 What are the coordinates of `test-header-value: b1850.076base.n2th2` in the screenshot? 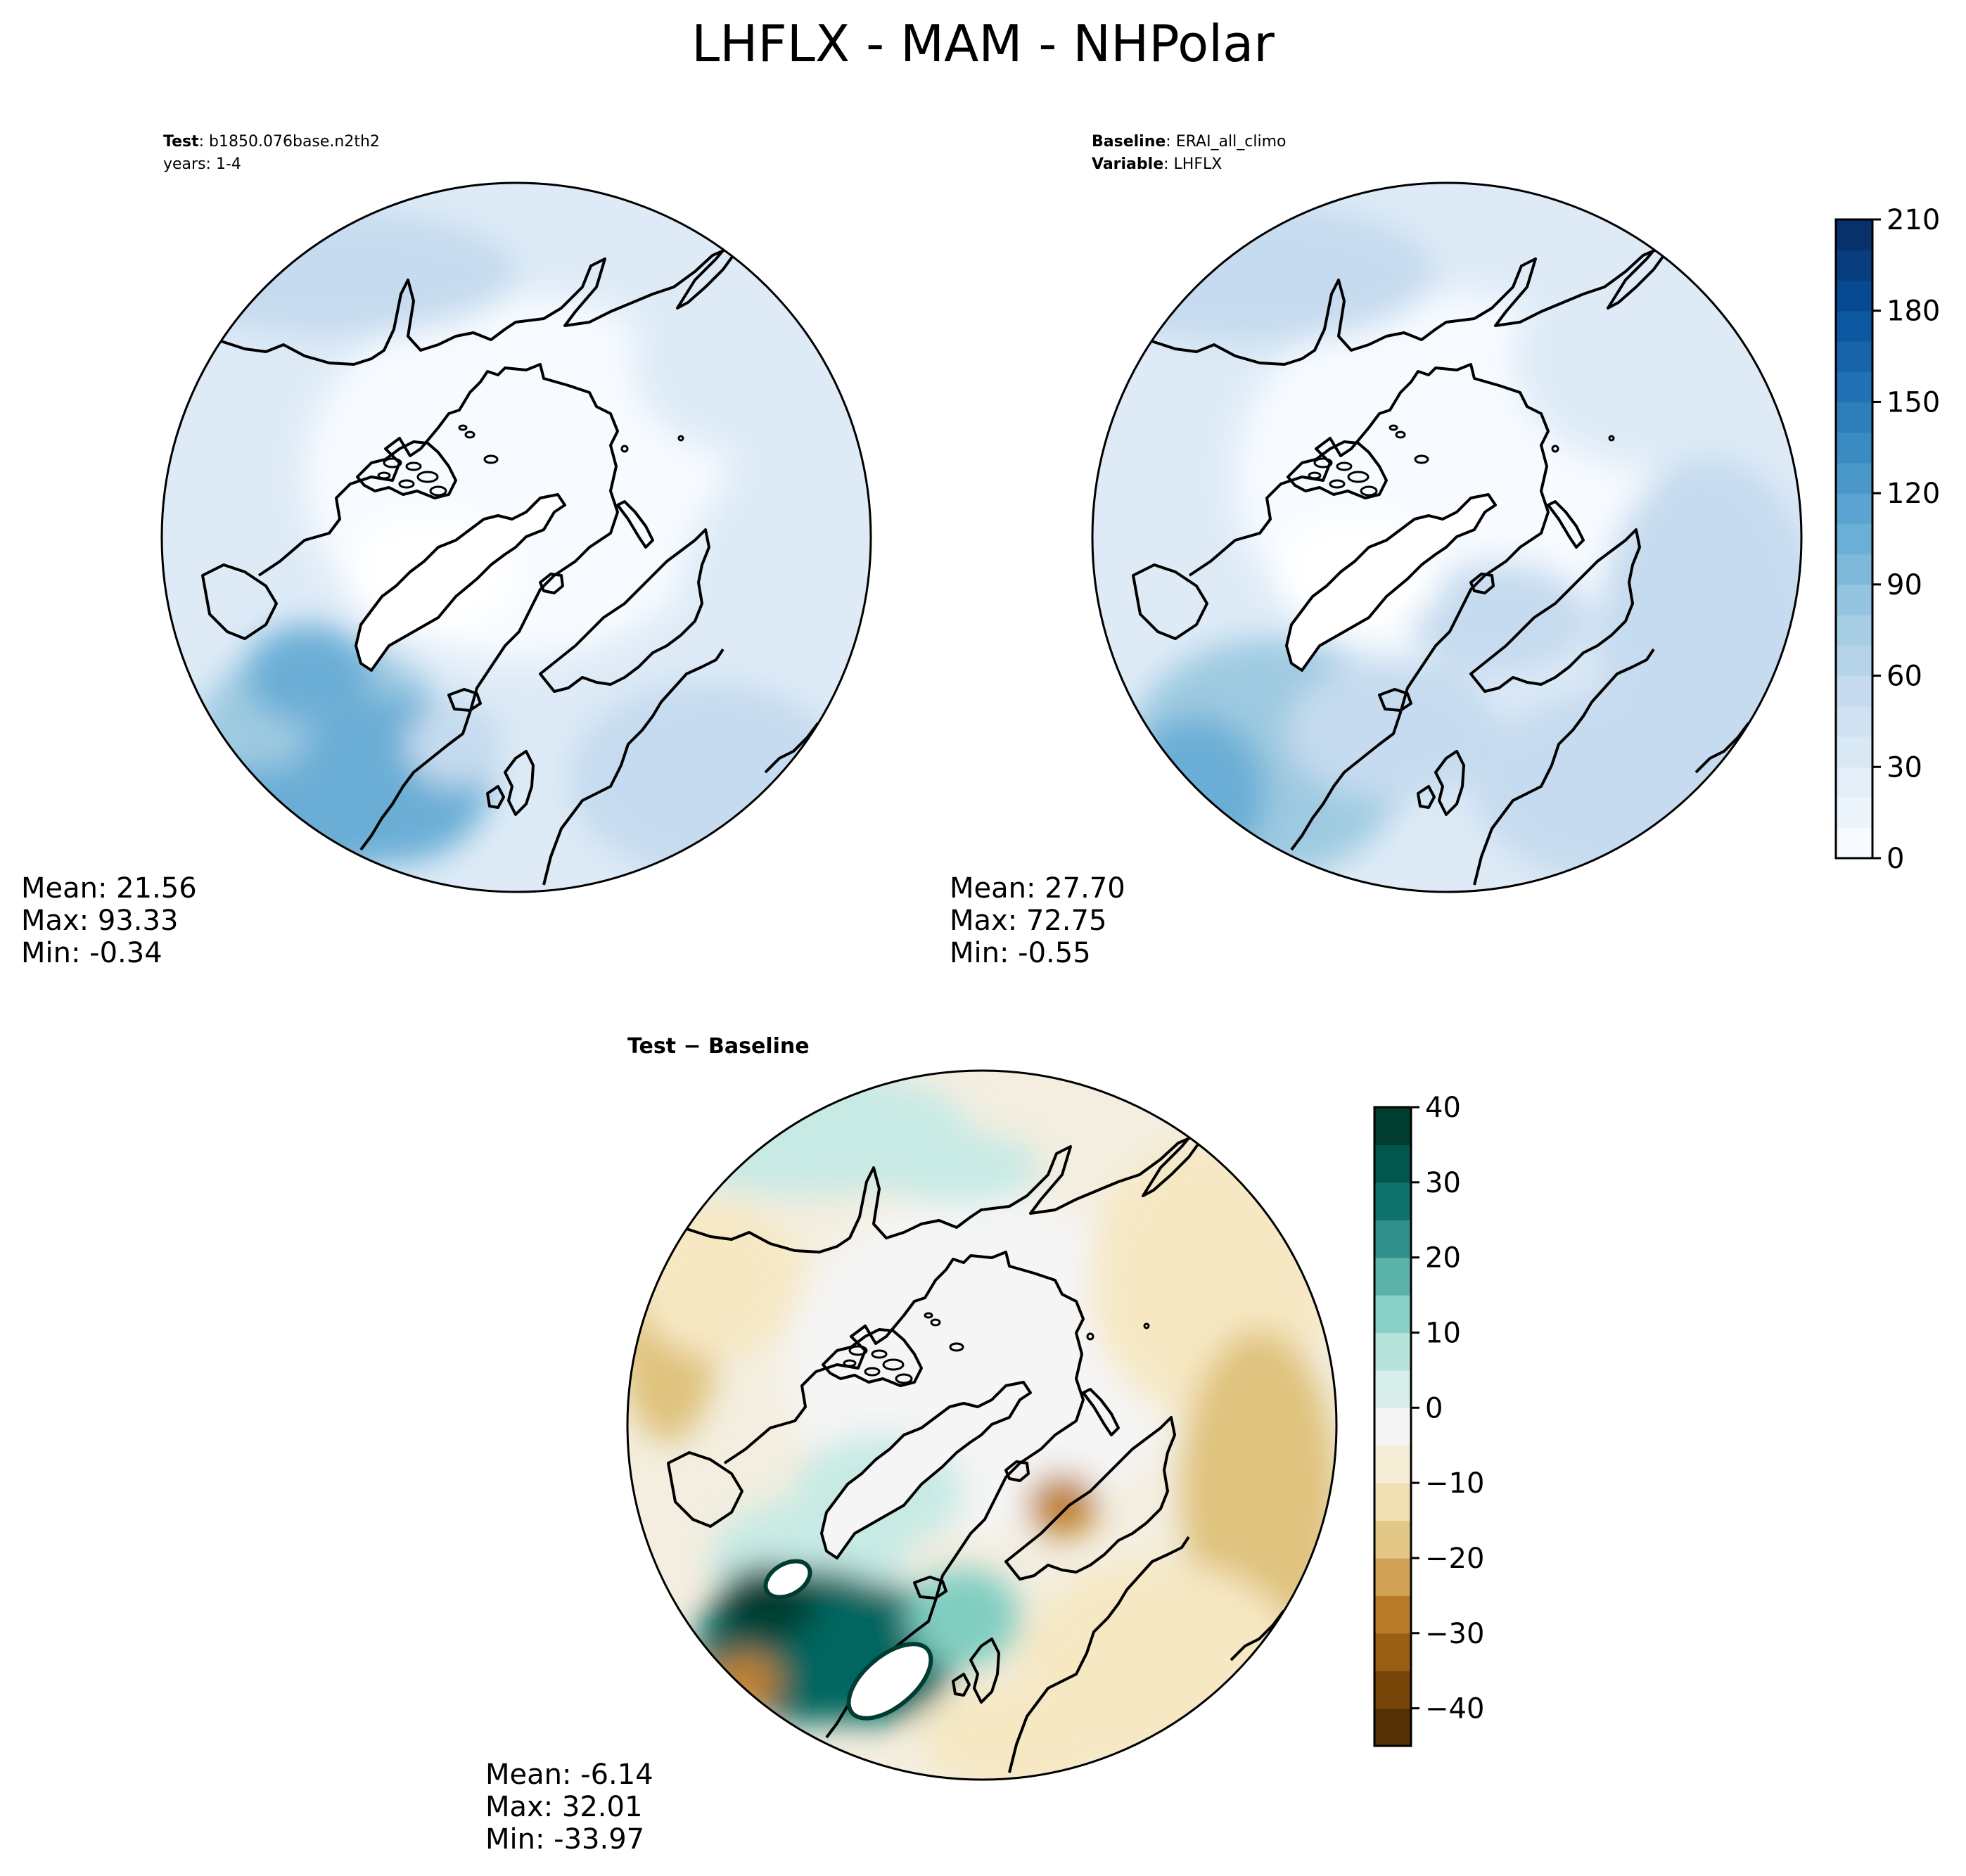 It's located at (294, 142).